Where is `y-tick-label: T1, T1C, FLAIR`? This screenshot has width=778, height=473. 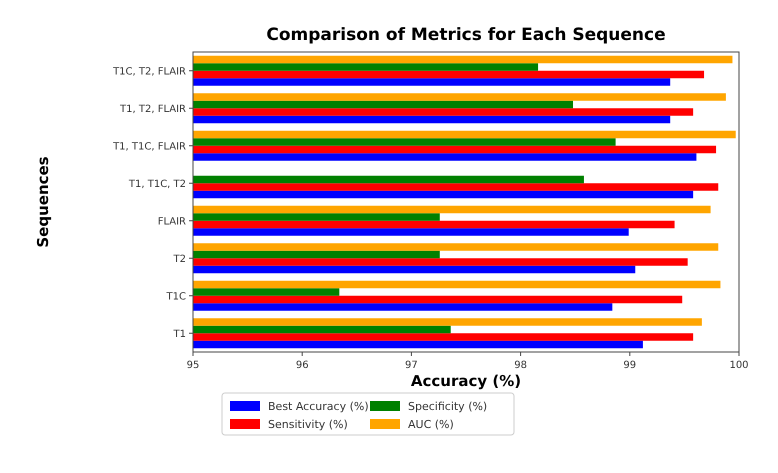 y-tick-label: T1, T1C, FLAIR is located at coordinates (149, 146).